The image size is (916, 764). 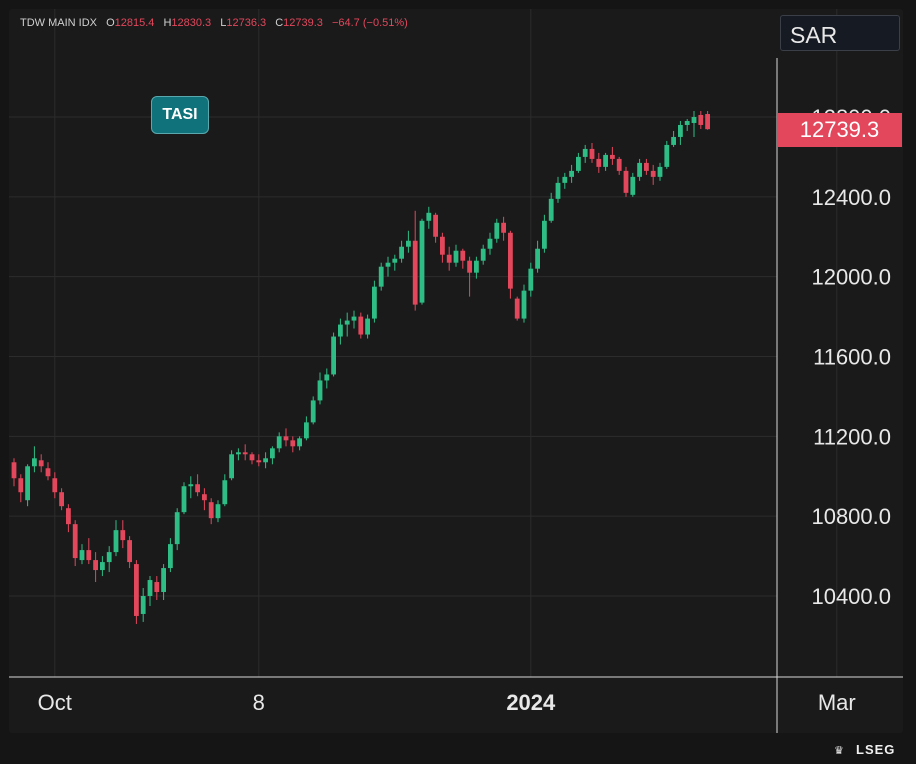 I want to click on currency-selector: SAR, so click(x=840, y=33).